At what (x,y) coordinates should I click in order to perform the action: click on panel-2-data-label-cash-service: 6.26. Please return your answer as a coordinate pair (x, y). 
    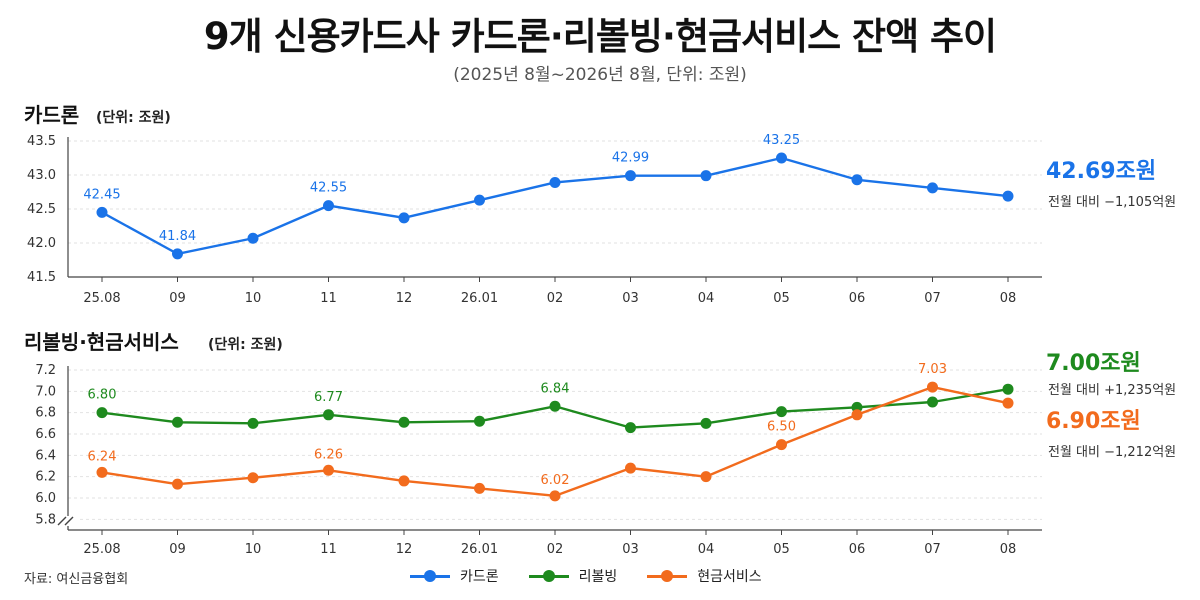
    Looking at the image, I should click on (328, 454).